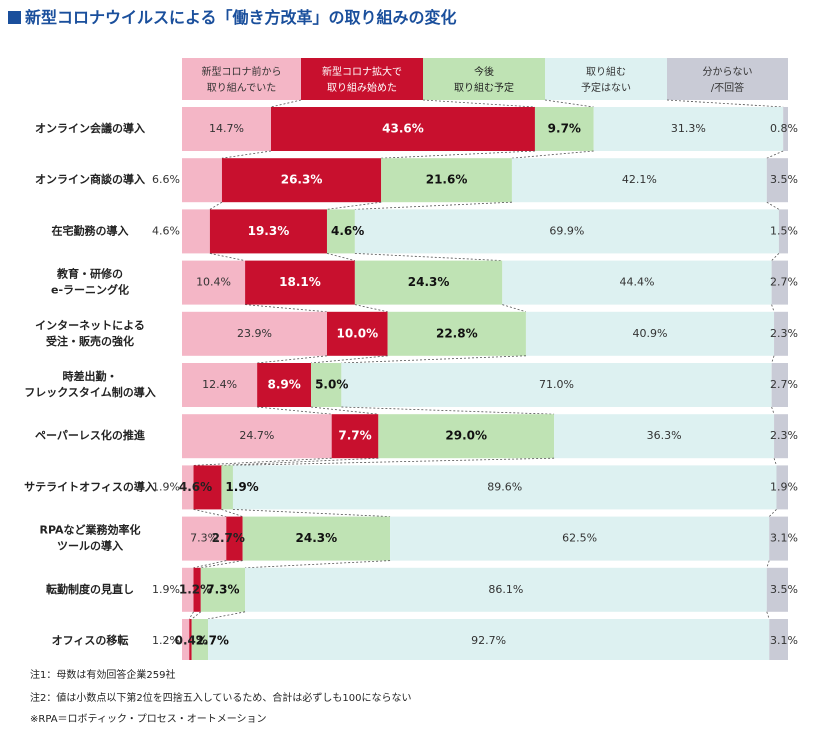 The width and height of the screenshot is (820, 731). I want to click on legend-label-0-1: 取り組んでいた, so click(242, 87).